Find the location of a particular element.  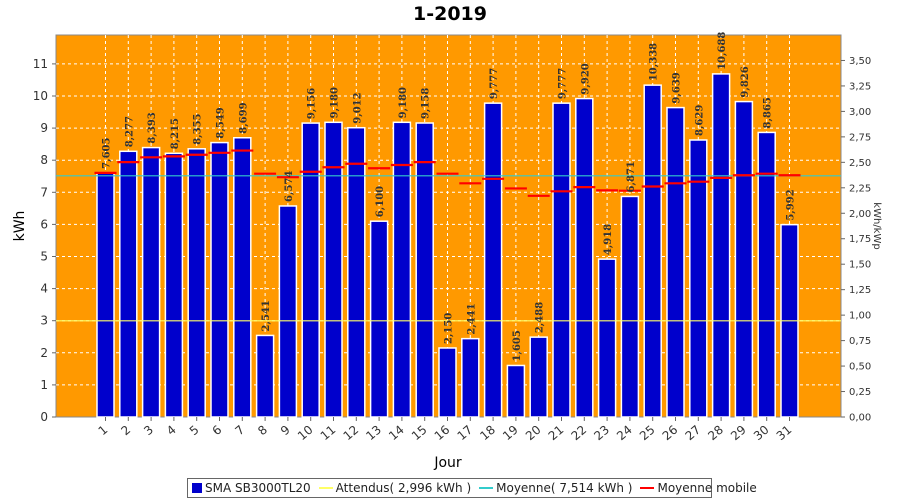

bar-value-label: 8,277 is located at coordinates (129, 131).